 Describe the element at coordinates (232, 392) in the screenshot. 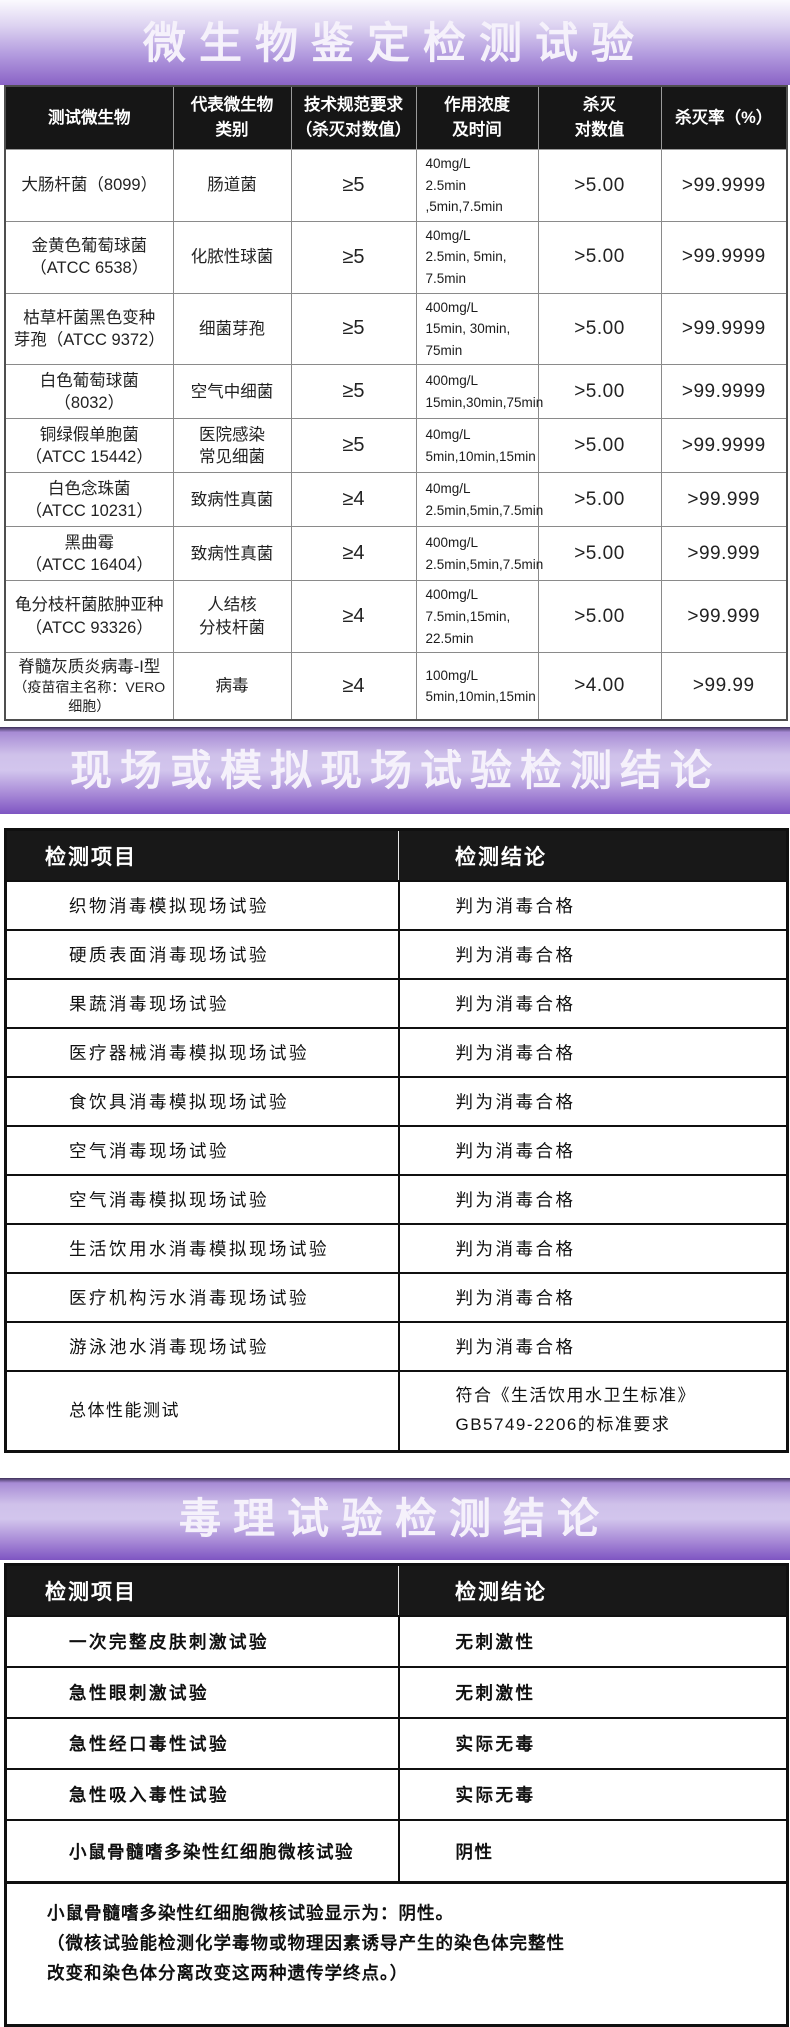

I see `category-cell: 空气中细菌` at that location.